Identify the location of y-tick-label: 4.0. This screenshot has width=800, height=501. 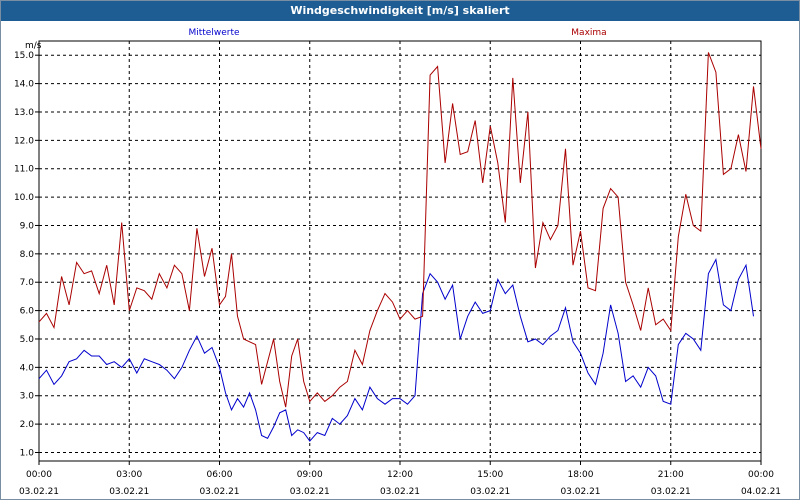
(27, 368).